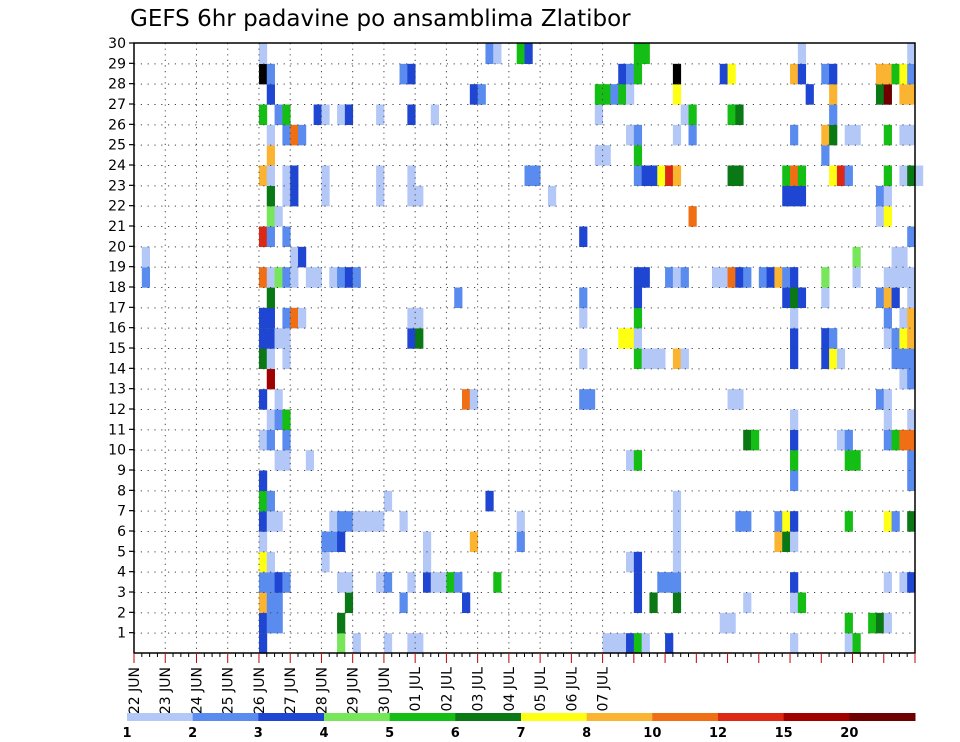 The image size is (960, 742). What do you see at coordinates (117, 288) in the screenshot?
I see `y-tick-label: 18` at bounding box center [117, 288].